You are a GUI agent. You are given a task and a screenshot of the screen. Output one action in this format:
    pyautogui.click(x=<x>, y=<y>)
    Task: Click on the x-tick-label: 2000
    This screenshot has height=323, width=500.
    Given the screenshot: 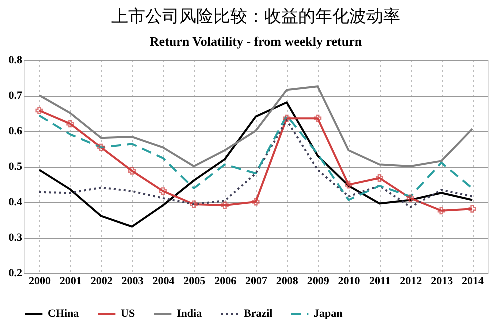 What is the action you would take?
    pyautogui.click(x=40, y=282)
    